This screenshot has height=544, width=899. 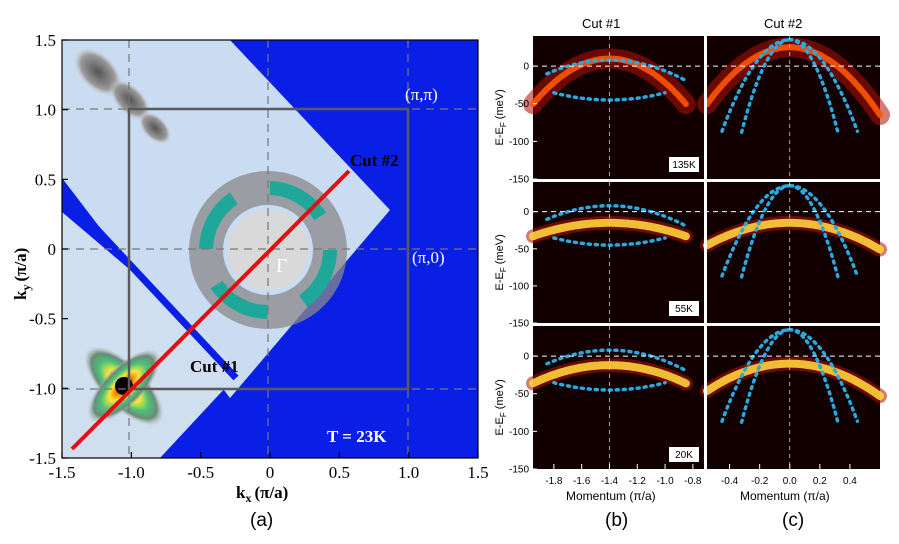 What do you see at coordinates (428, 257) in the screenshot?
I see `label-pi-0: (π,0)` at bounding box center [428, 257].